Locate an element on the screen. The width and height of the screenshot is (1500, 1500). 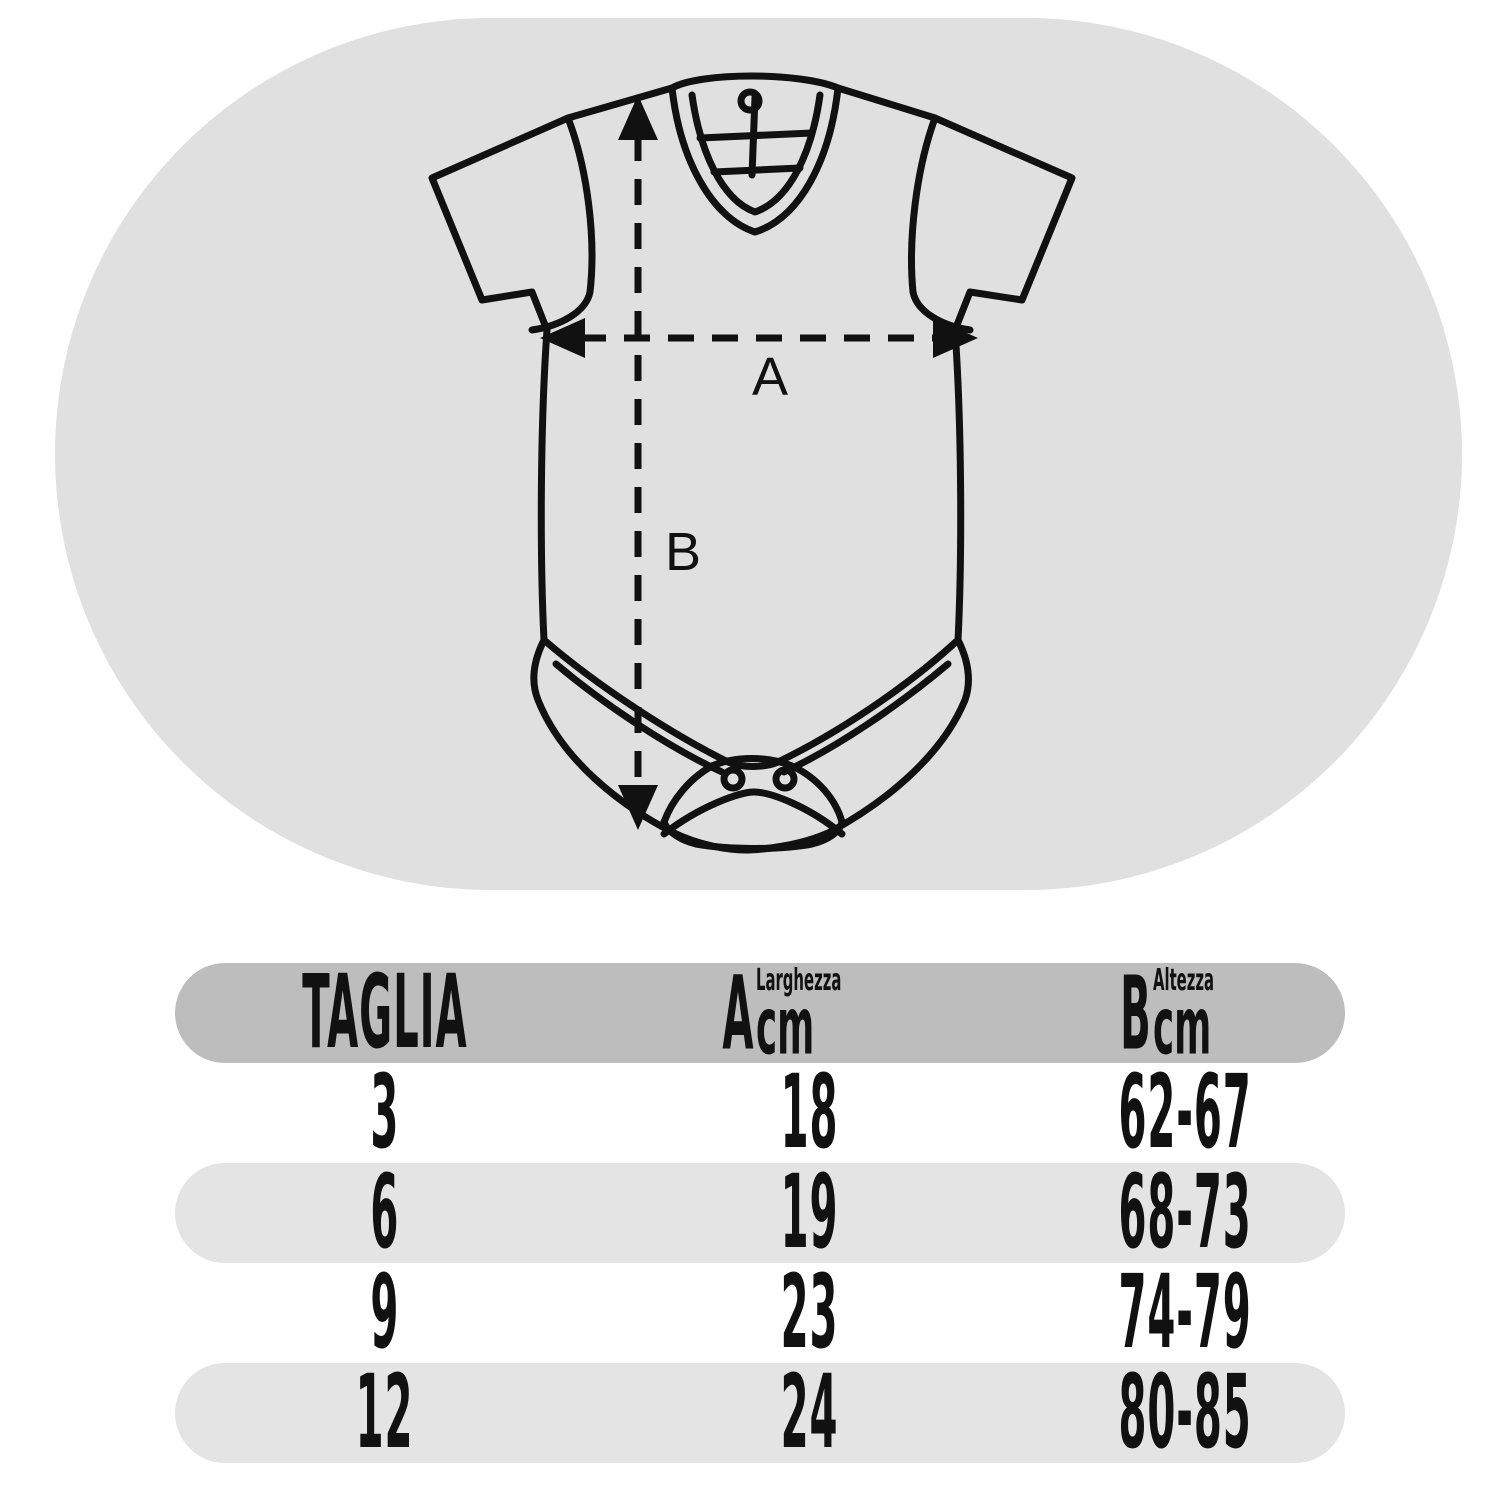
value-b: 74-79 is located at coordinates (1185, 1313).